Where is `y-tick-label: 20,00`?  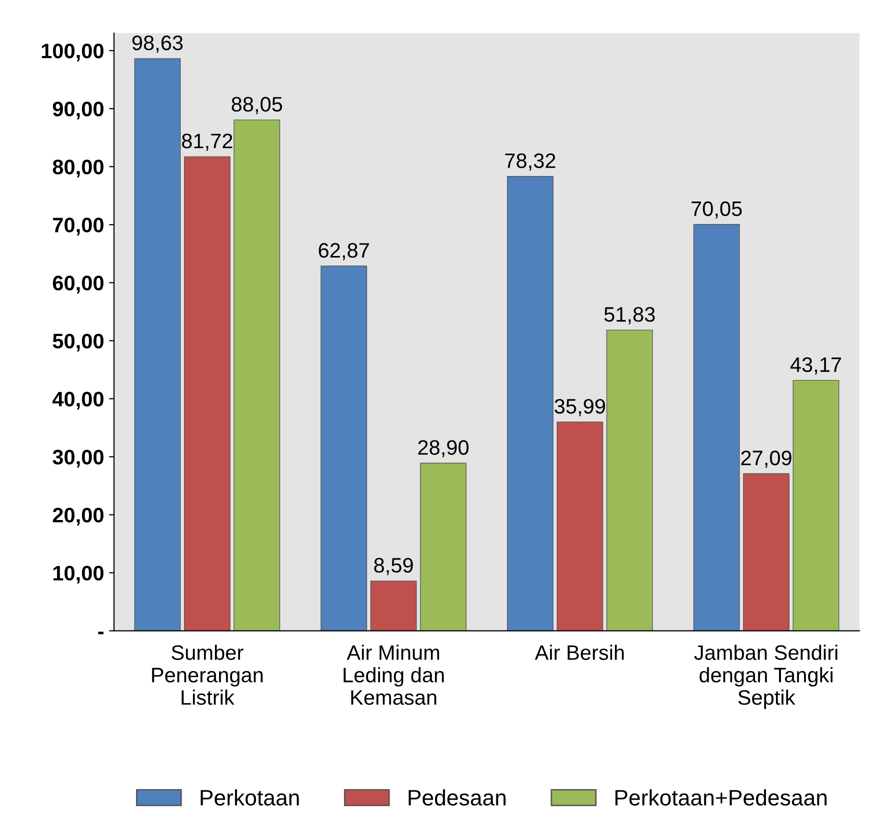
y-tick-label: 20,00 is located at coordinates (78, 517).